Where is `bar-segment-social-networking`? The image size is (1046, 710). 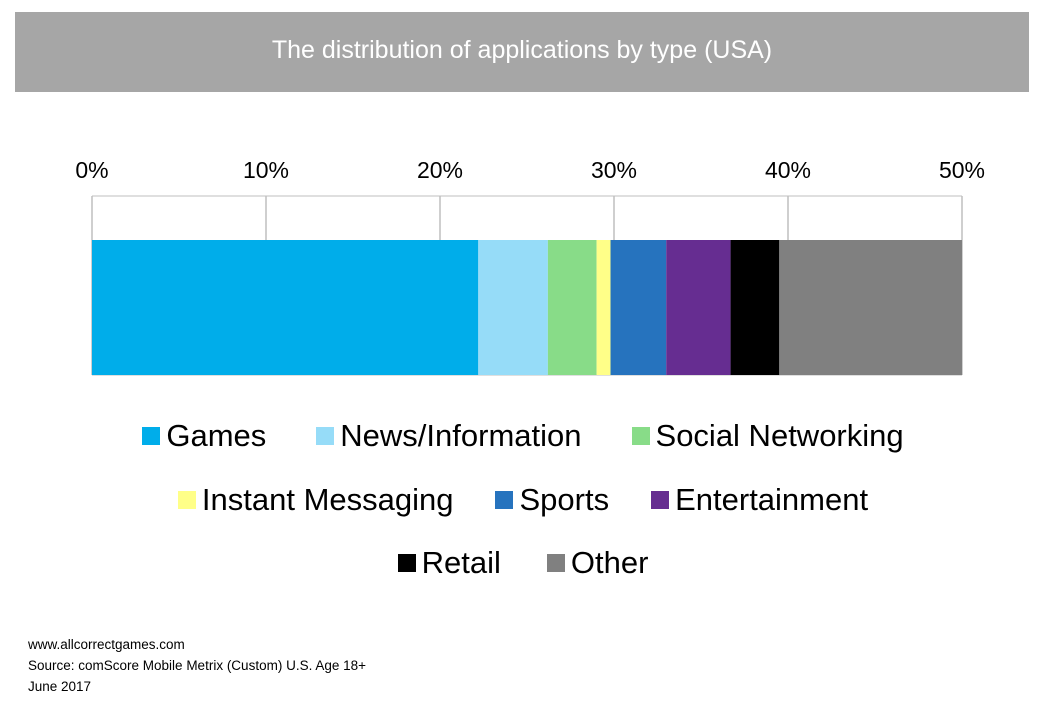
bar-segment-social-networking is located at coordinates (572, 307).